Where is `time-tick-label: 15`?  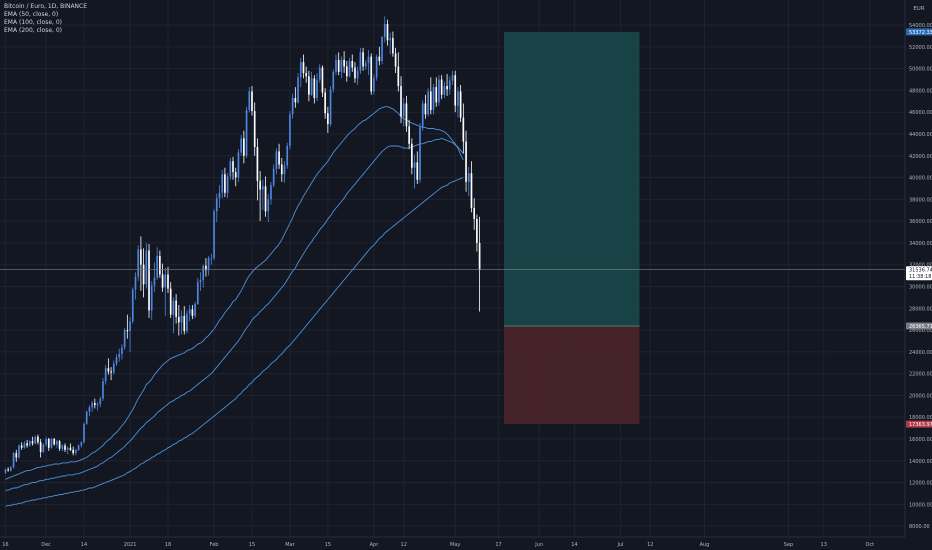 time-tick-label: 15 is located at coordinates (252, 545).